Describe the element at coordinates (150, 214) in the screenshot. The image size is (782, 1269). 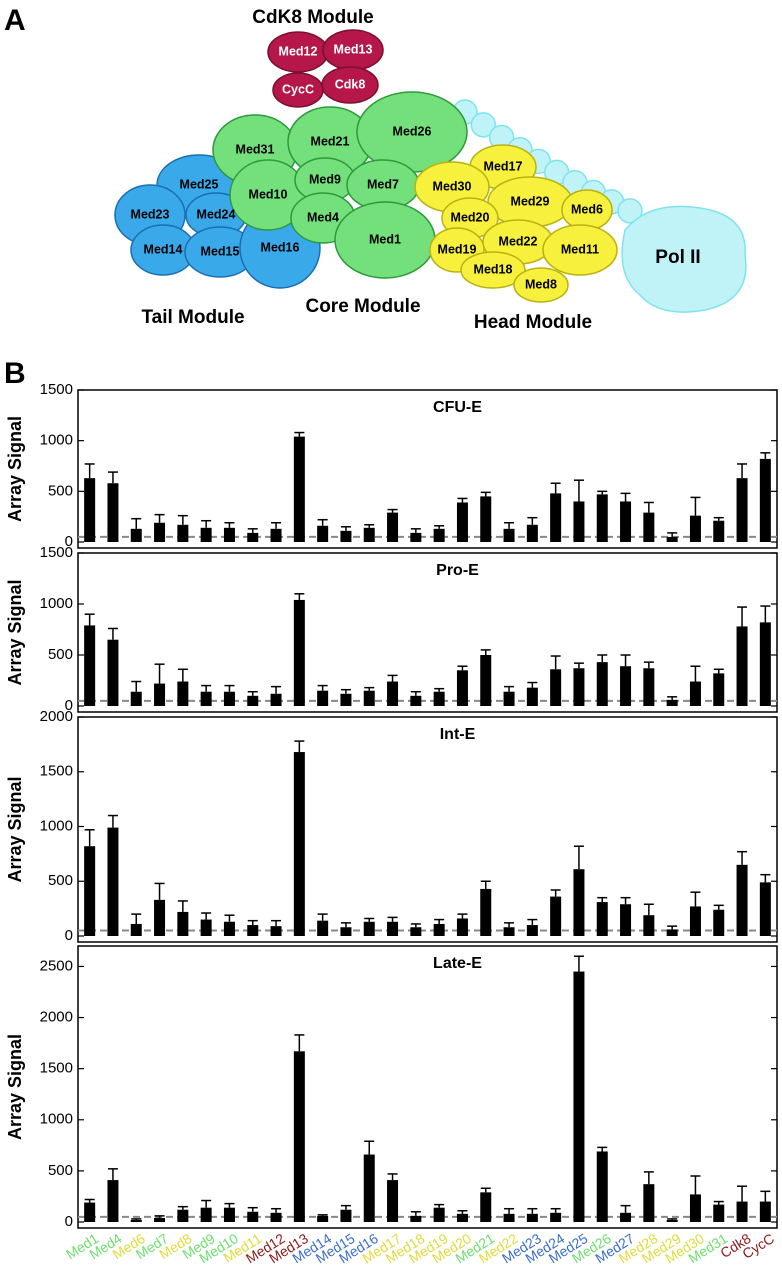
I see `subunit-label: Med23` at that location.